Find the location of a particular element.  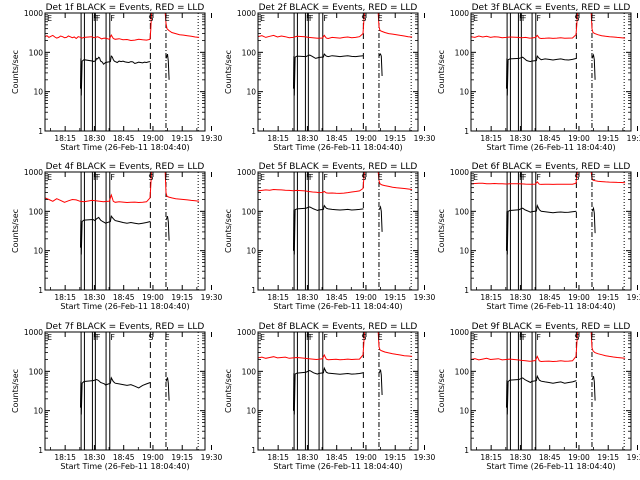

panel-title: Det 1f BLACK = Events, RED = LLD is located at coordinates (125, 8).